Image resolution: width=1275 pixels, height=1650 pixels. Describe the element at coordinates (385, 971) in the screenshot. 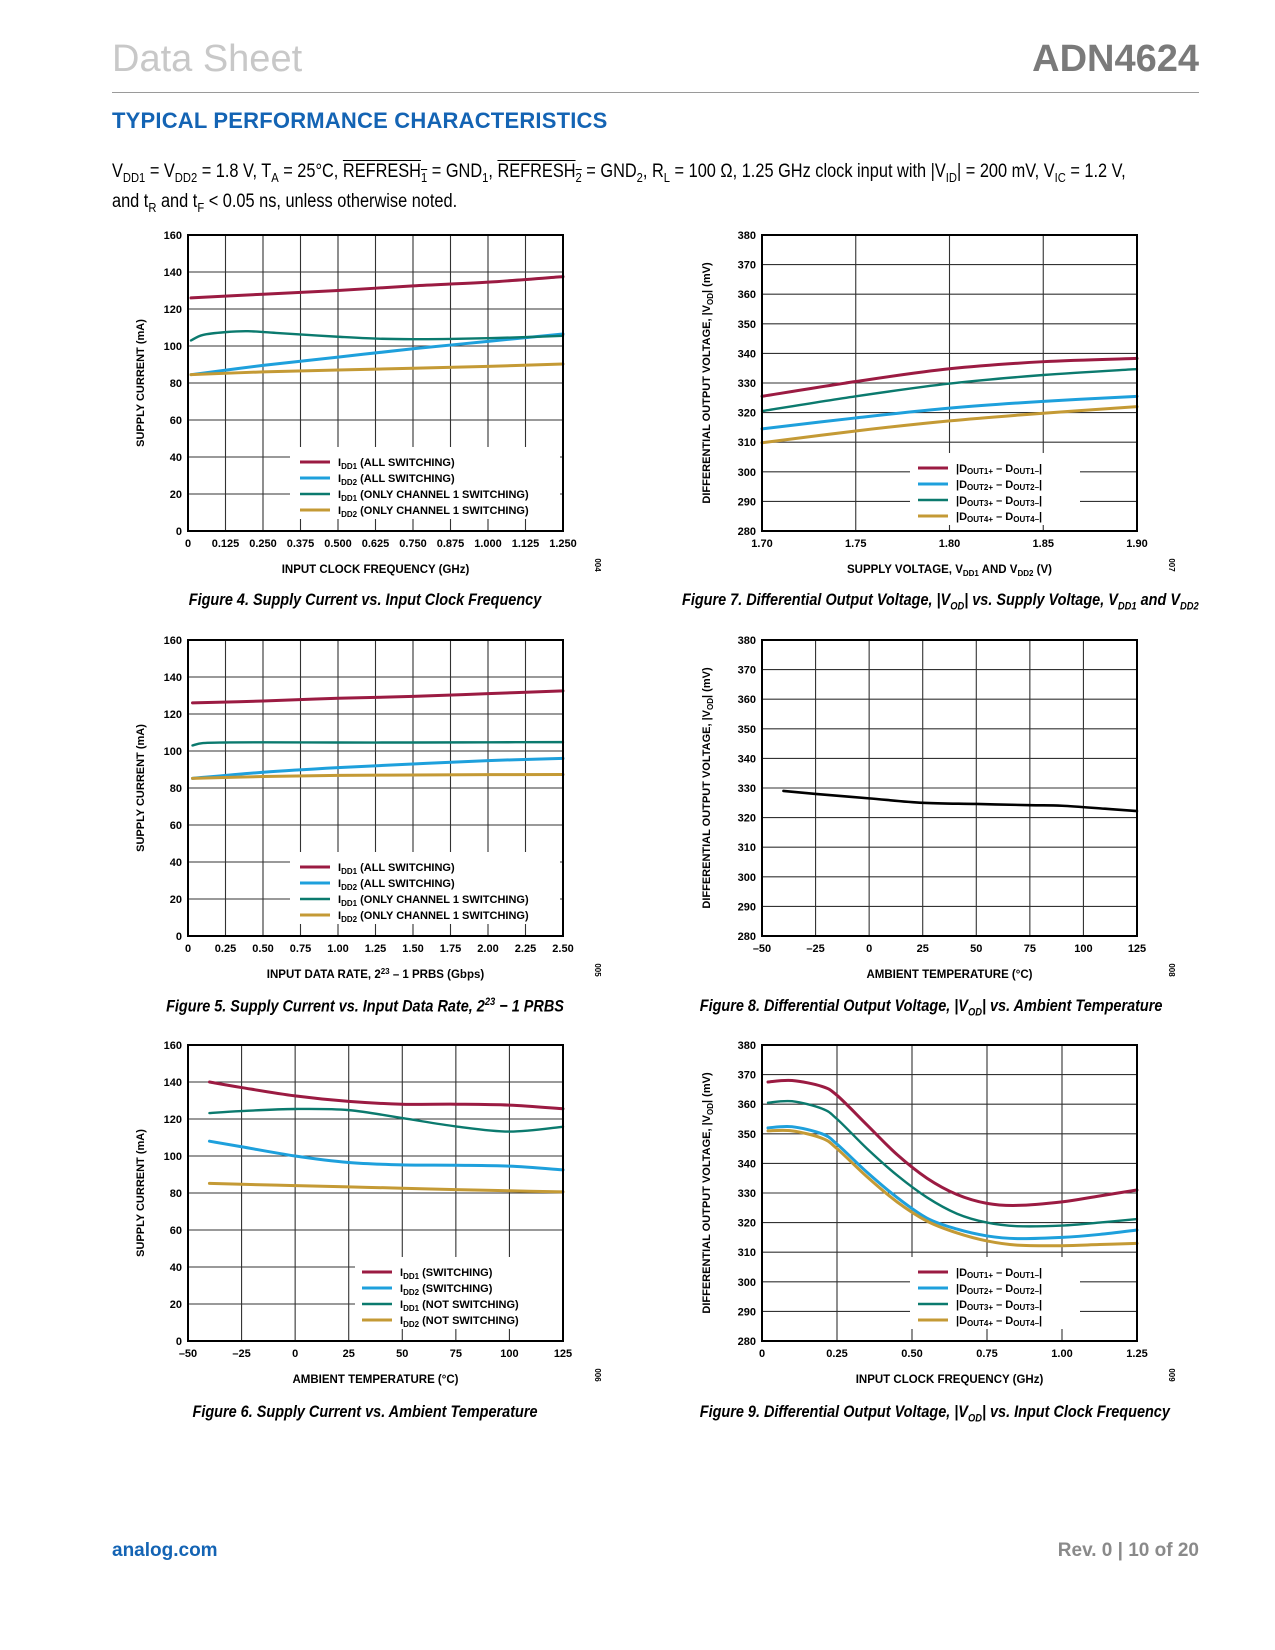

I see `x-axis-label-sup: 23` at that location.